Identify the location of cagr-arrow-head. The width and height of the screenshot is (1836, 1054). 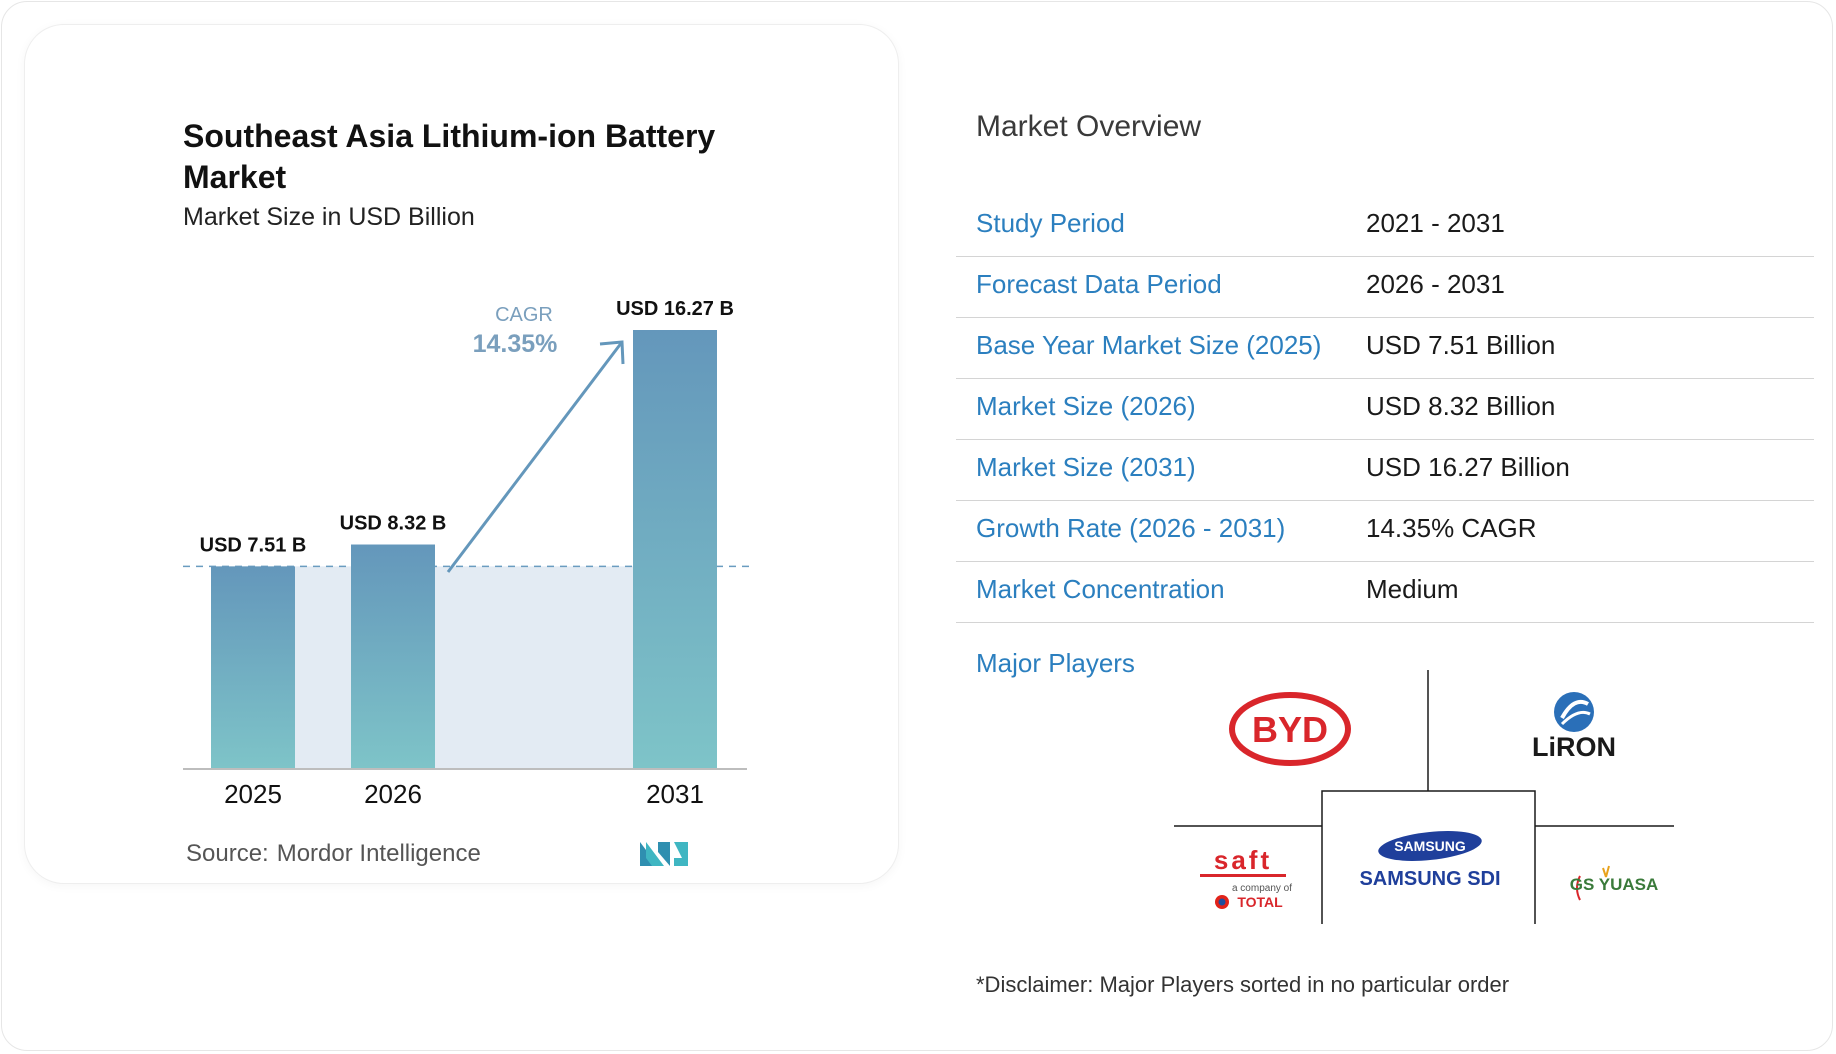
(612, 352).